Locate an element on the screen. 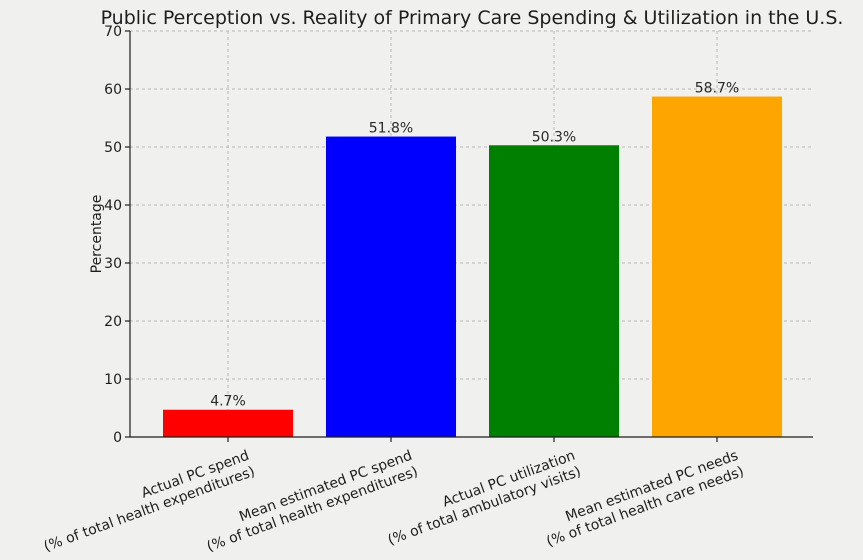 The height and width of the screenshot is (560, 863). y-tick-label-0: 0 is located at coordinates (117, 438).